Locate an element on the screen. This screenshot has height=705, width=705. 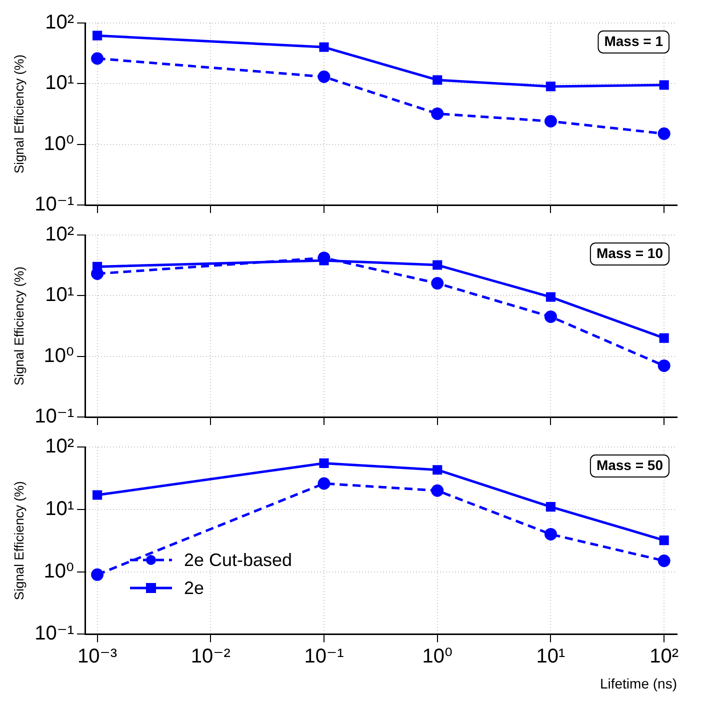
x-tick-label: 10¹ is located at coordinates (551, 657).